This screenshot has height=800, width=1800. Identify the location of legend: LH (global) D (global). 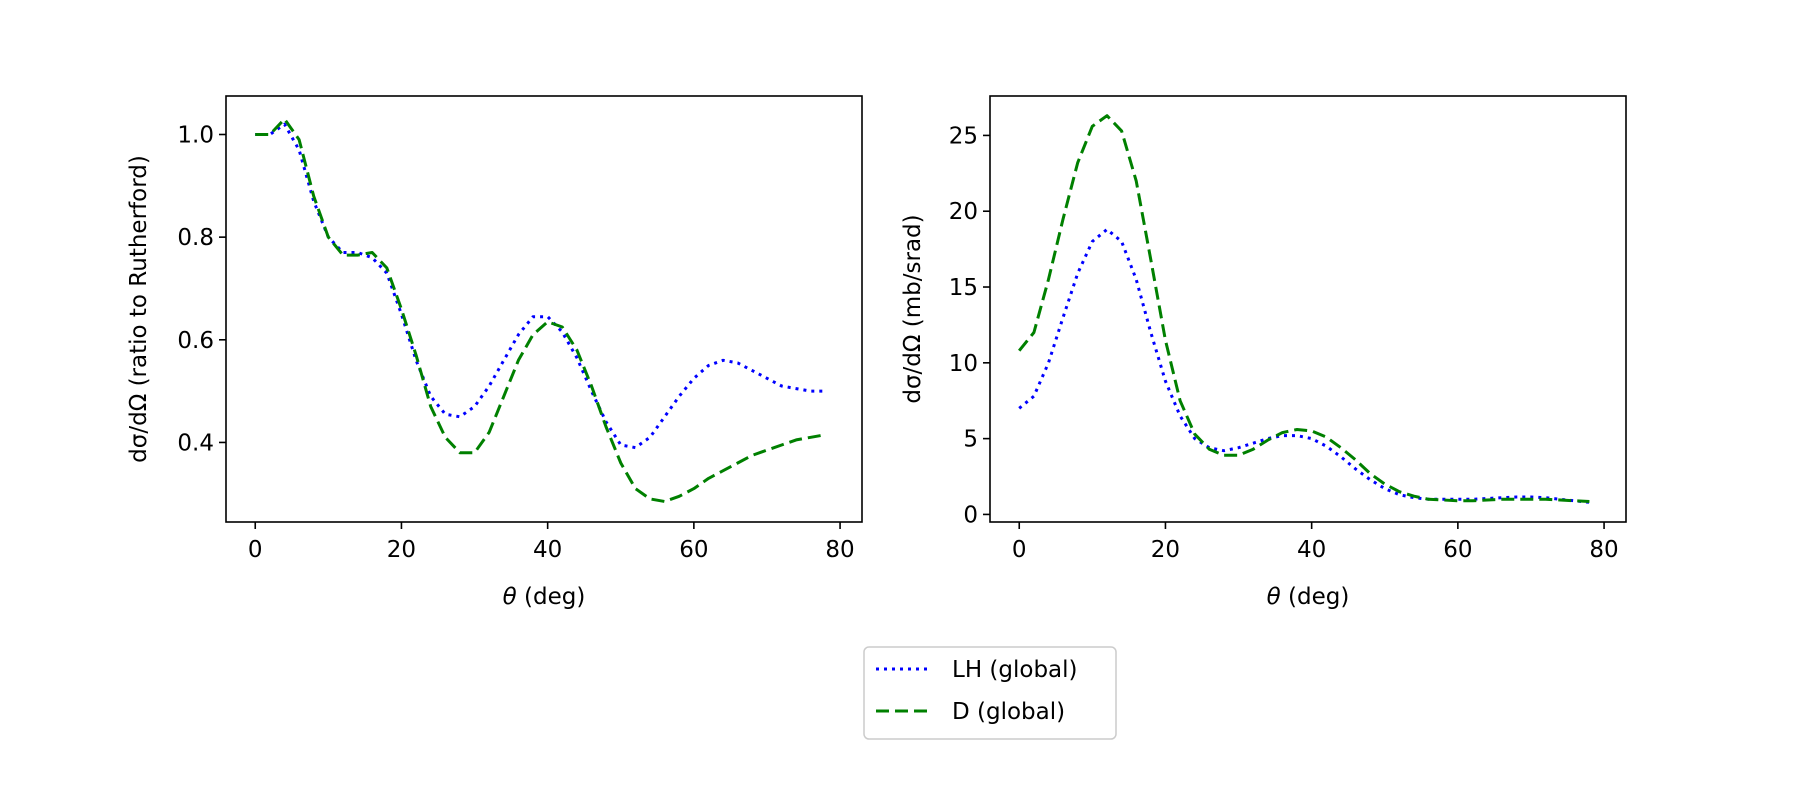
(990, 693).